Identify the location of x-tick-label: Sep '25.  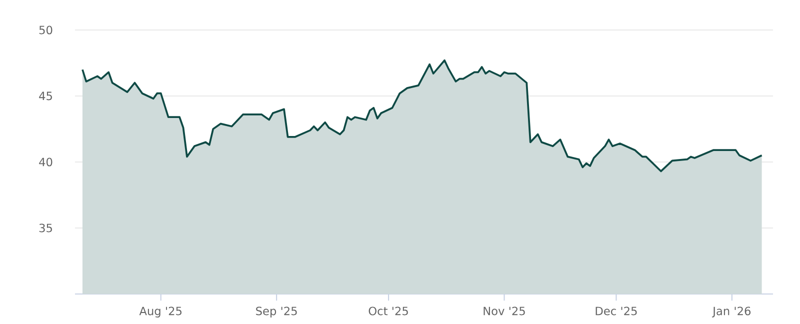
(276, 312).